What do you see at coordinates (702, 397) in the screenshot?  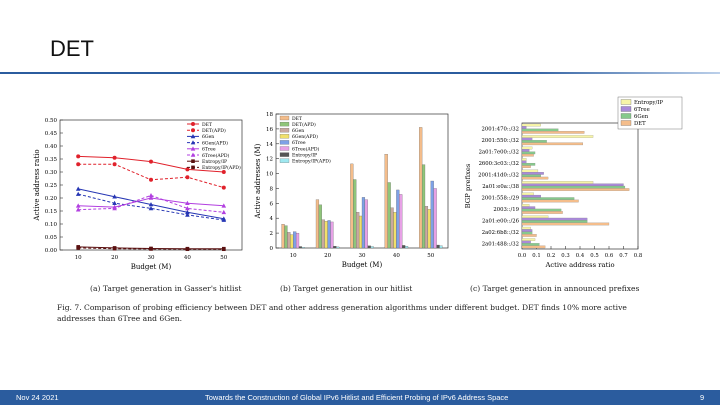 I see `page-number: 9` at bounding box center [702, 397].